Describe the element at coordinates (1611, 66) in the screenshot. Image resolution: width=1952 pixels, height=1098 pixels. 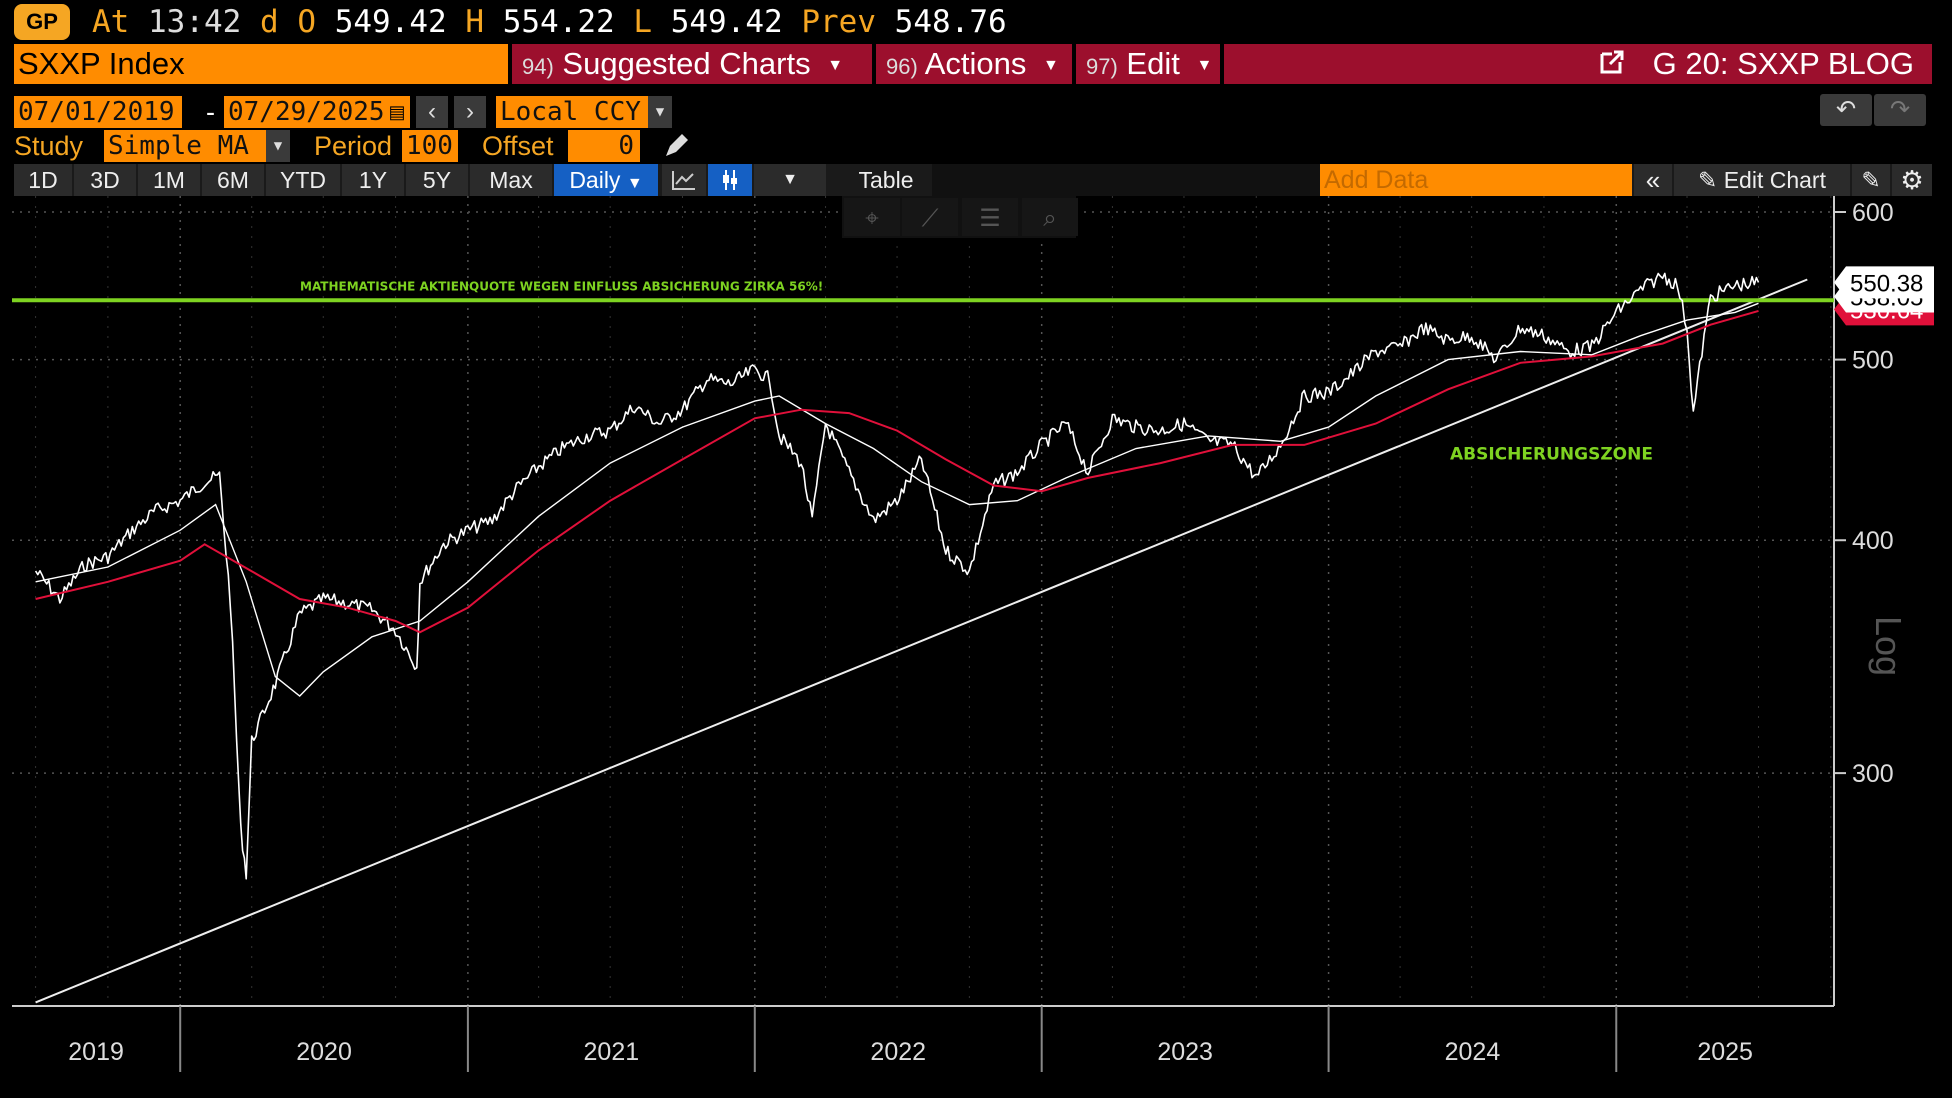
I see `external-link-icon` at that location.